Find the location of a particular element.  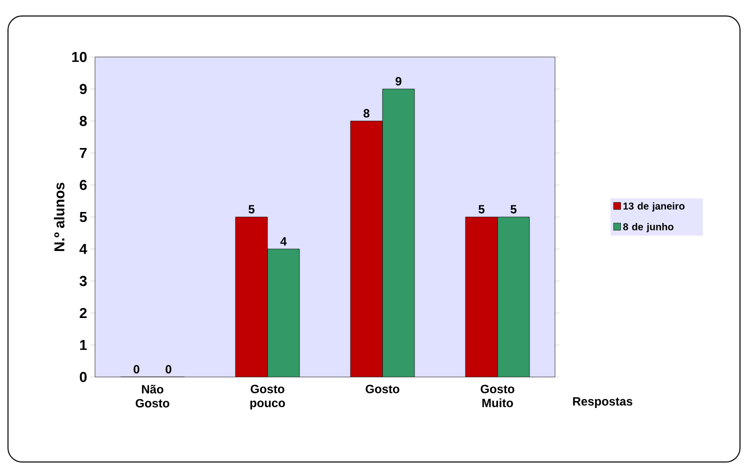

y-tick-label: 1 is located at coordinates (83, 345).